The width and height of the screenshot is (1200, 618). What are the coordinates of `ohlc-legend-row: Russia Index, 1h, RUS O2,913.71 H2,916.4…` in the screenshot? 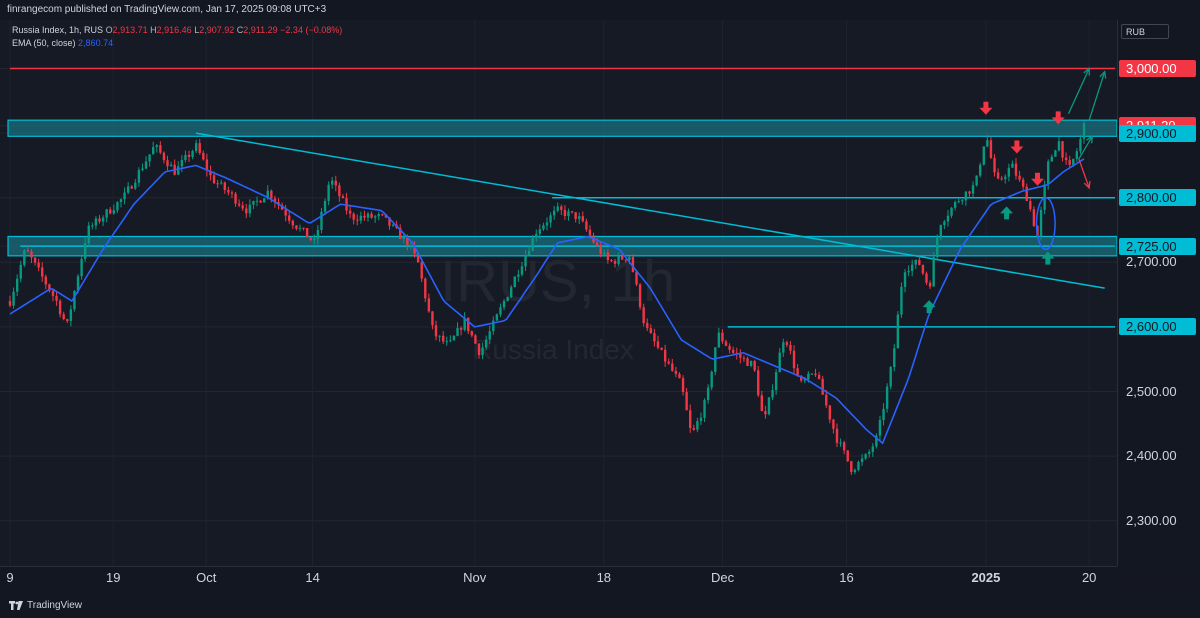 It's located at (177, 30).